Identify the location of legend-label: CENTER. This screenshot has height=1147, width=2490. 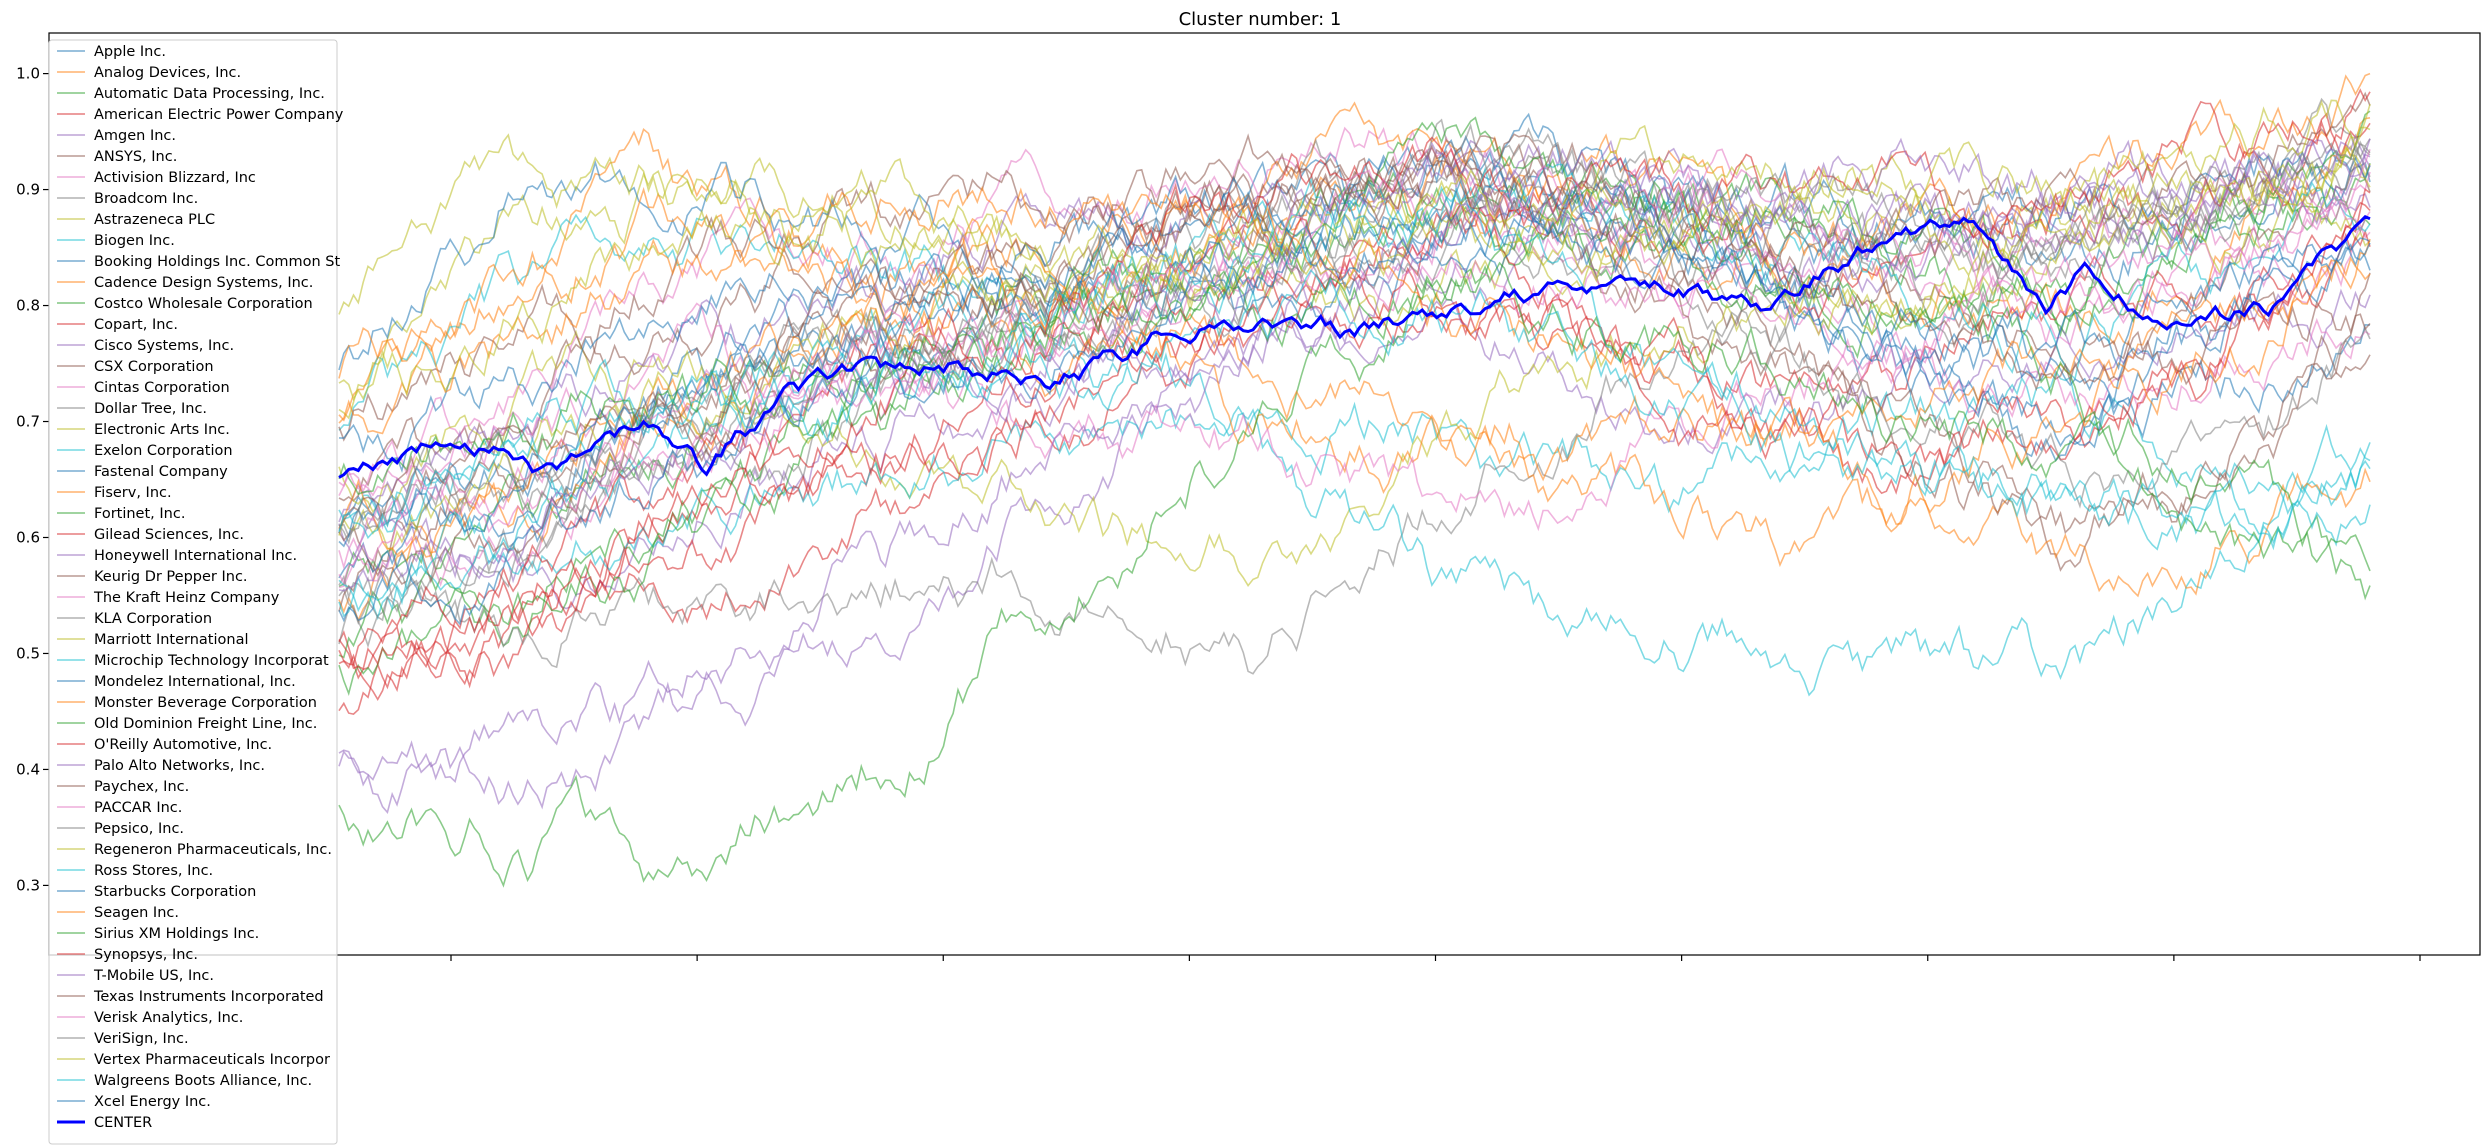
(123, 1123).